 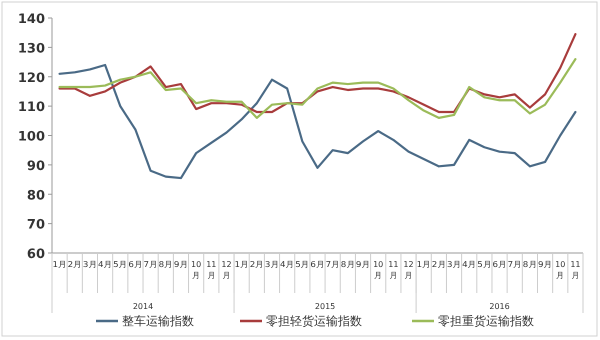 What do you see at coordinates (35, 254) in the screenshot?
I see `y-tick-label: 60` at bounding box center [35, 254].